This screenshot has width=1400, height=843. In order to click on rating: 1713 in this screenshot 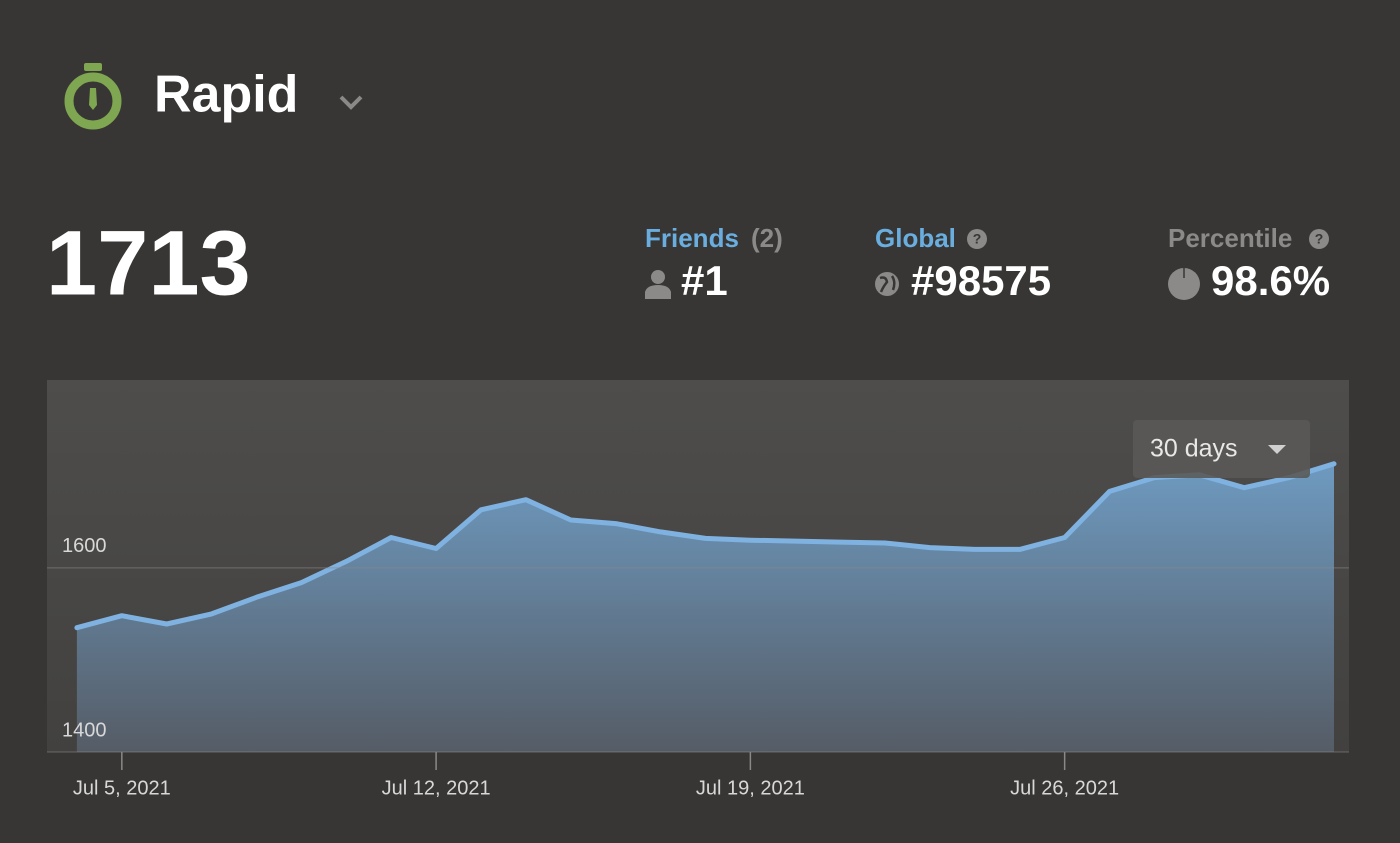, I will do `click(148, 263)`.